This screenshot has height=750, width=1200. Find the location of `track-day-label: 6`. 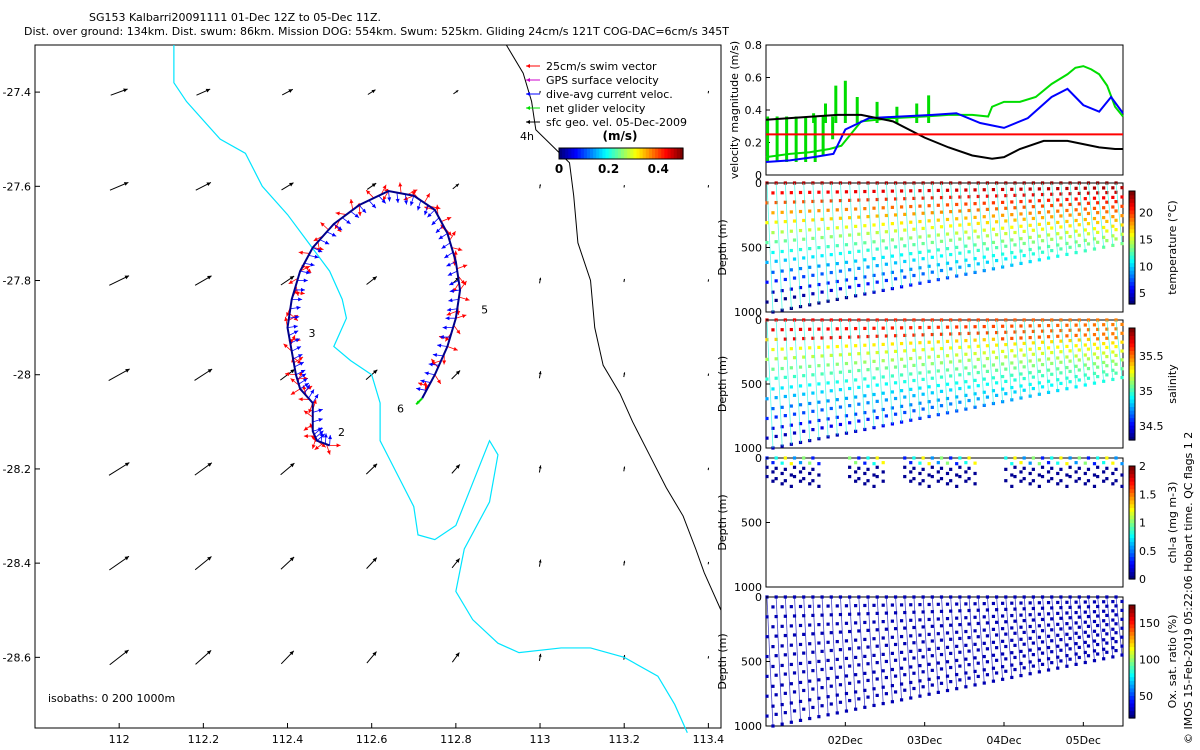

track-day-label: 6 is located at coordinates (400, 408).